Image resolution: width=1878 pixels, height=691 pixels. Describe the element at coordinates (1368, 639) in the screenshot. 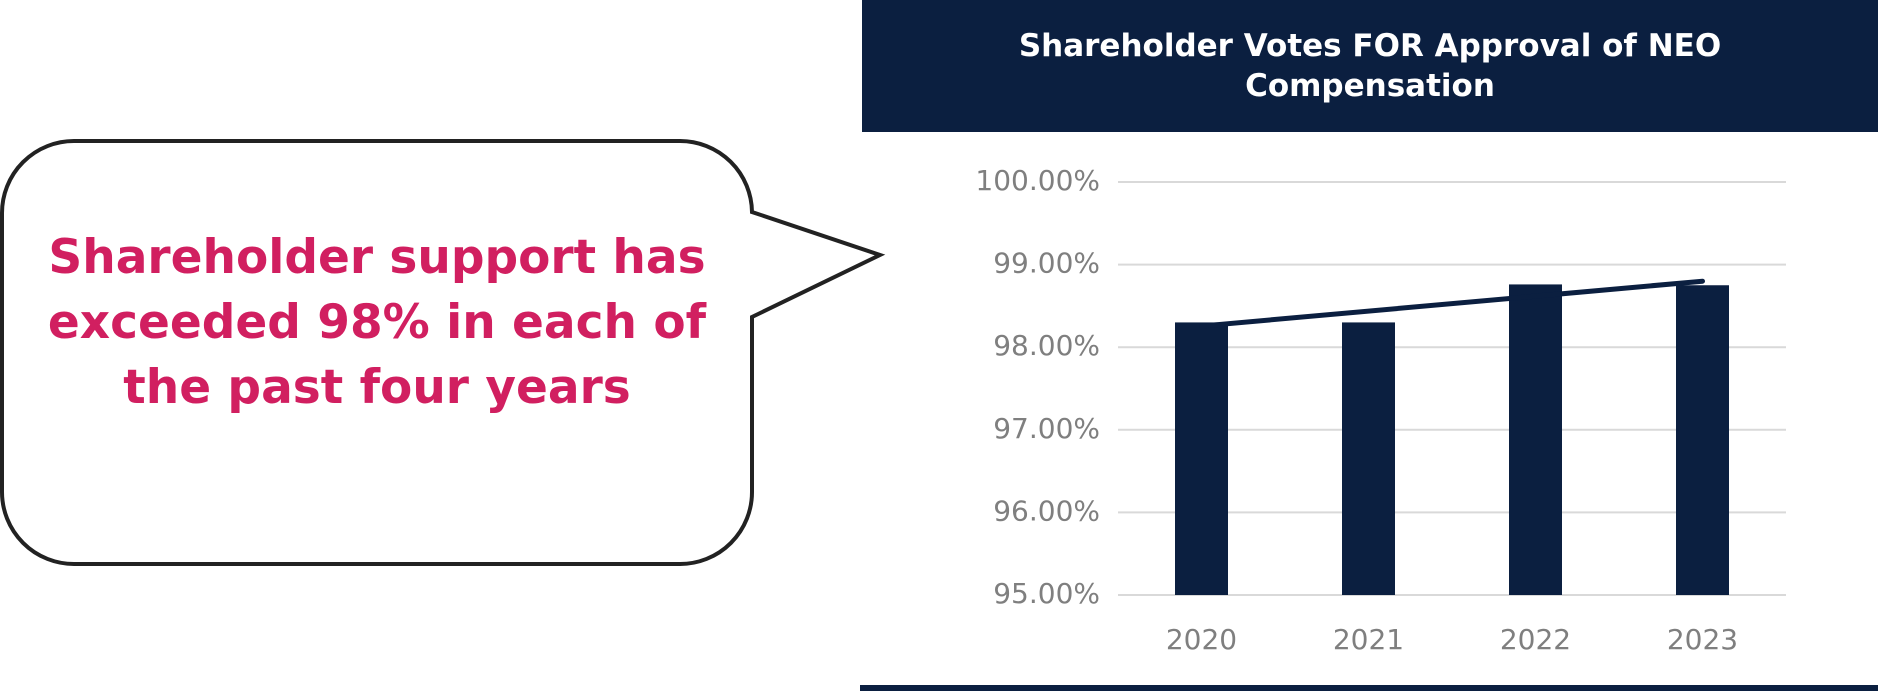

I see `x-tick-label: 2021` at that location.